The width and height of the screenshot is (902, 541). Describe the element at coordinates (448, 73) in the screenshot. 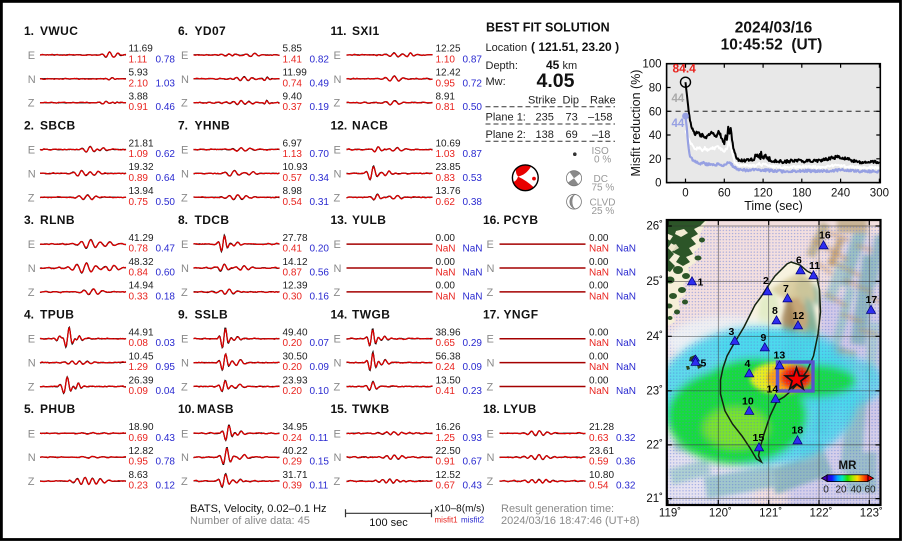

I see `svg-text: 12.42` at that location.